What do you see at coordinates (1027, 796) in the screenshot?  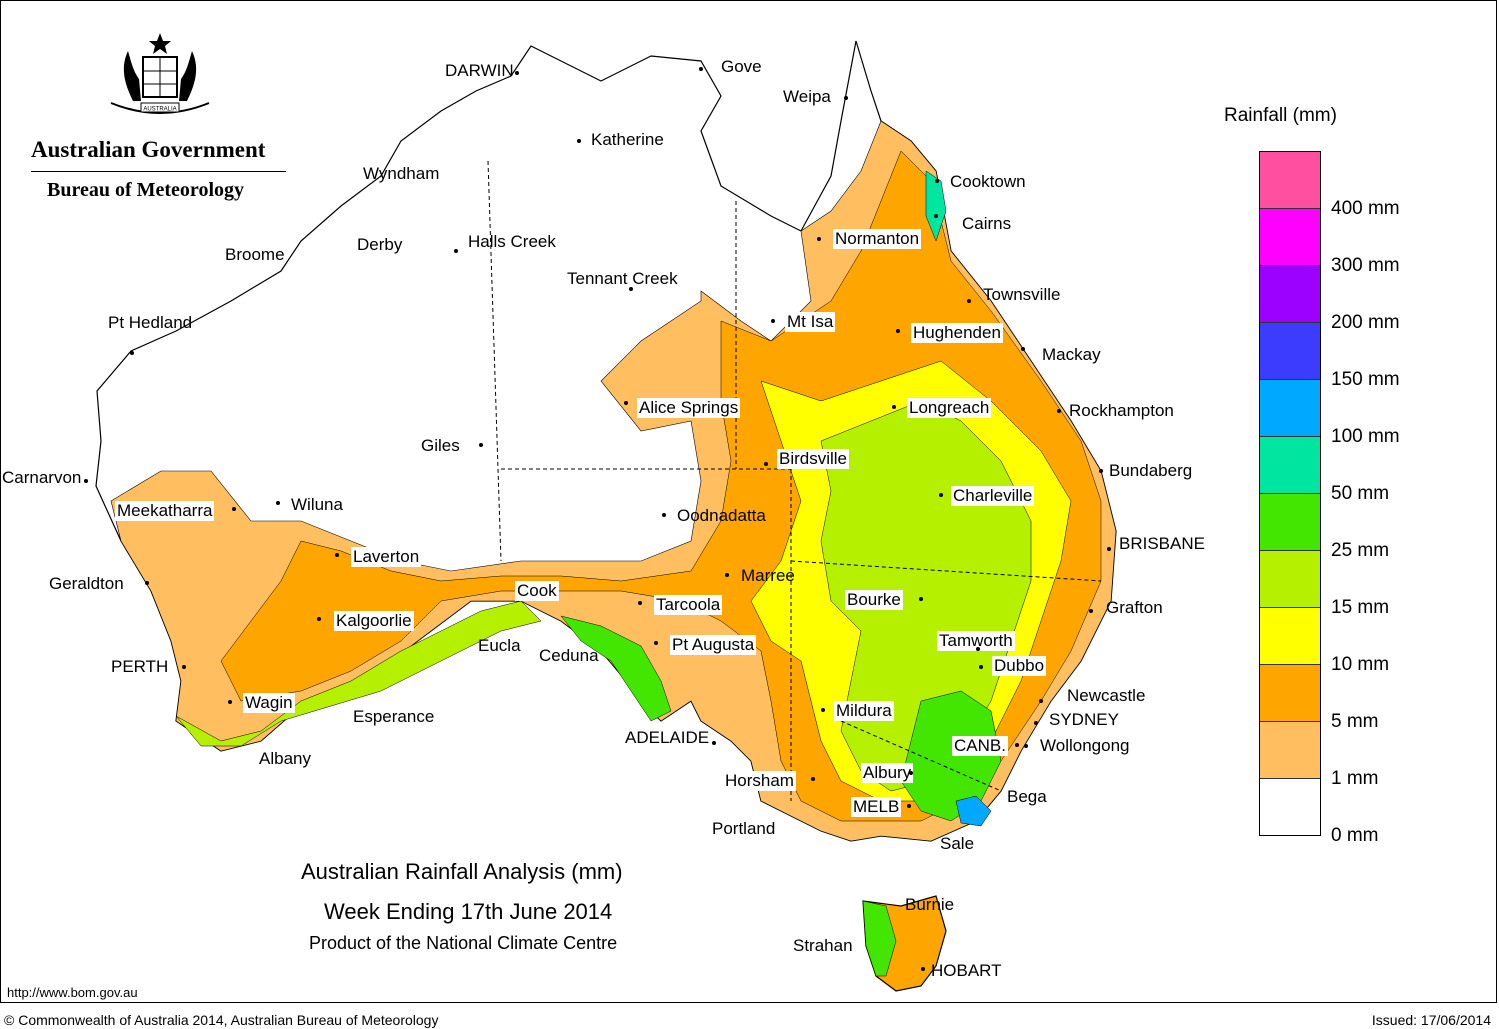 I see `place-label: Bega` at bounding box center [1027, 796].